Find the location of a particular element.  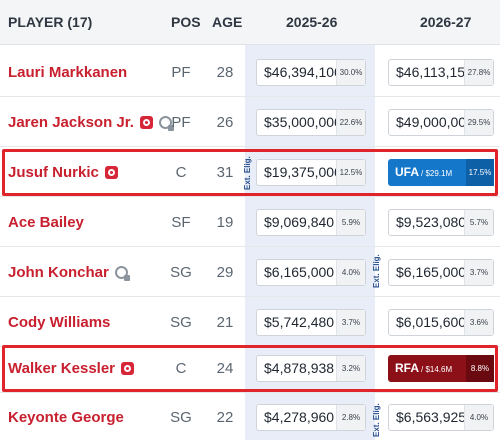

salary-2025-26: $35,000,000 22.6% is located at coordinates (311, 122).